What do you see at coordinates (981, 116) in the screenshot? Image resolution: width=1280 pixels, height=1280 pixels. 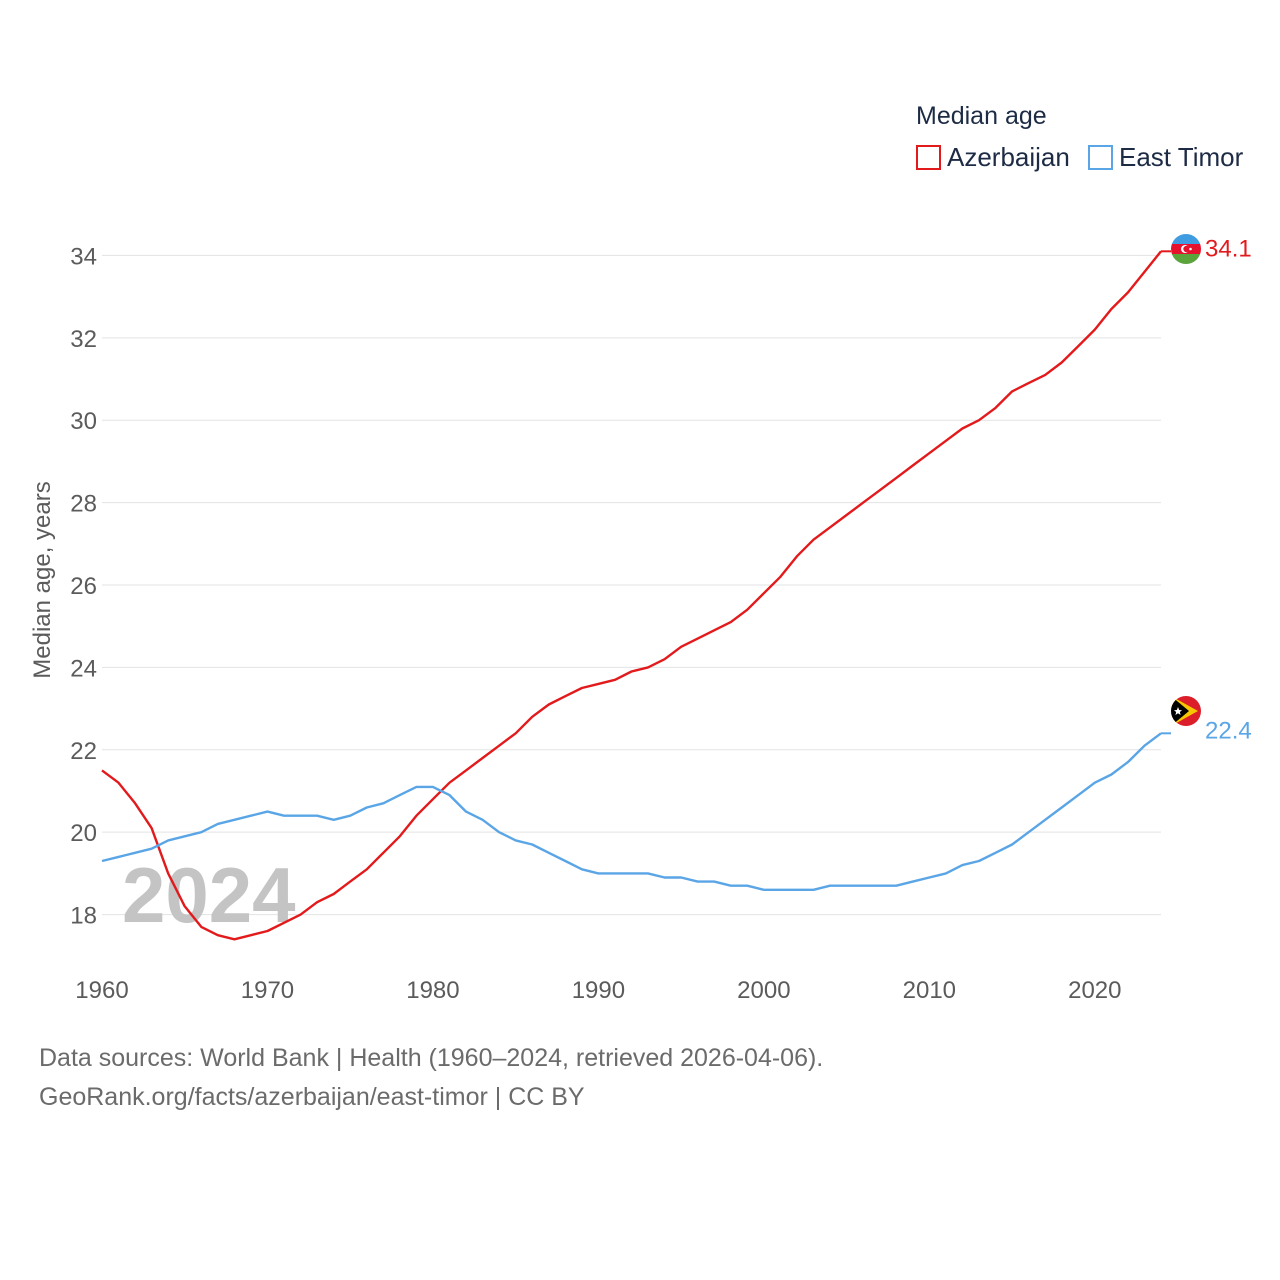 I see `legend-title: Median age` at bounding box center [981, 116].